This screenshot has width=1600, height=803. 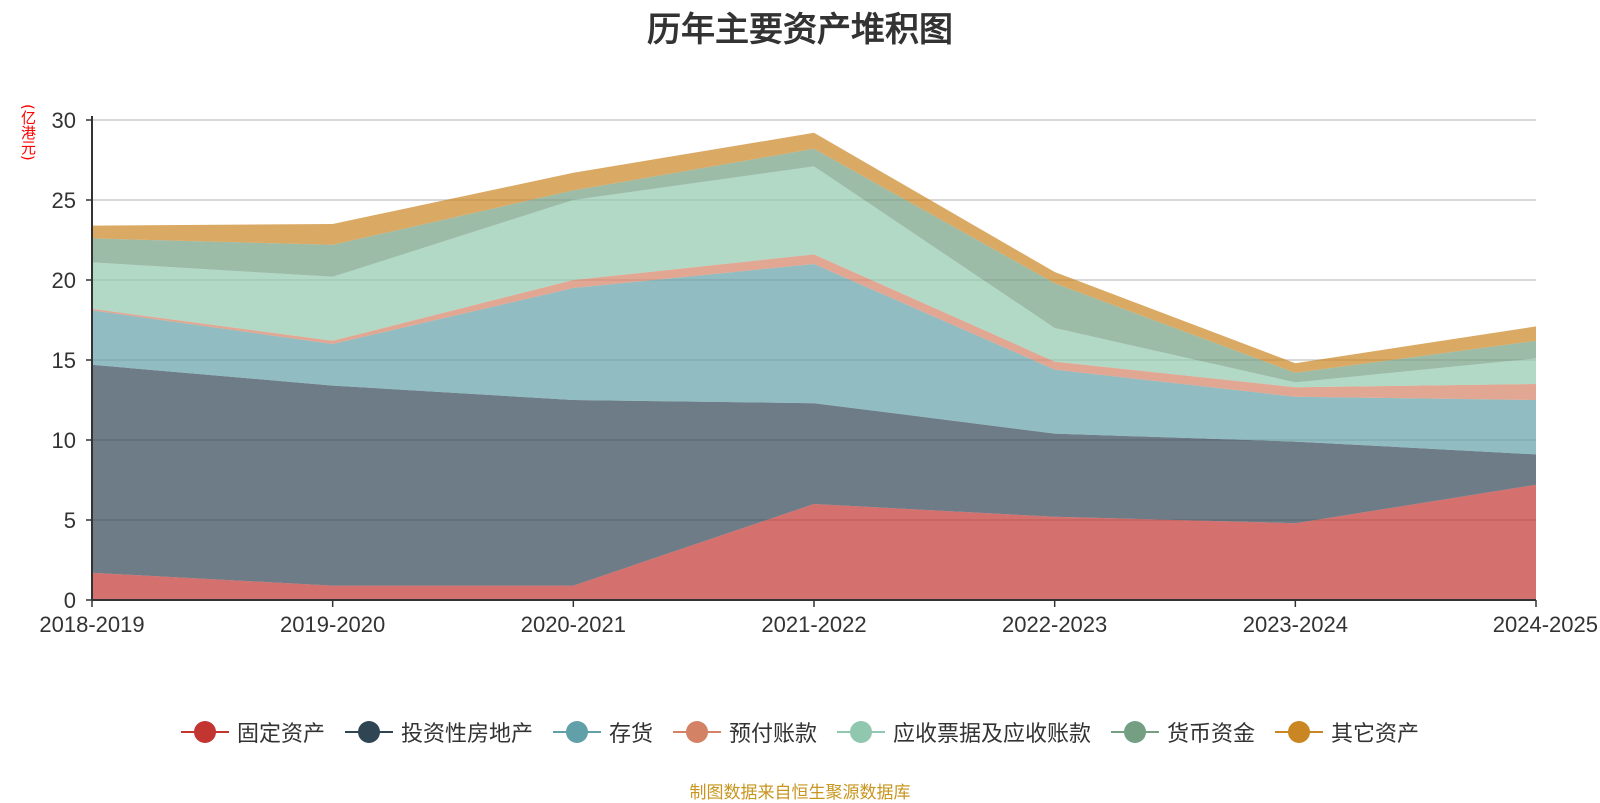 I want to click on legend: 固定资产 投资性房地产 存货 预付账款 应收票据及应收账款 货币资金 其它资产, so click(x=800, y=732).